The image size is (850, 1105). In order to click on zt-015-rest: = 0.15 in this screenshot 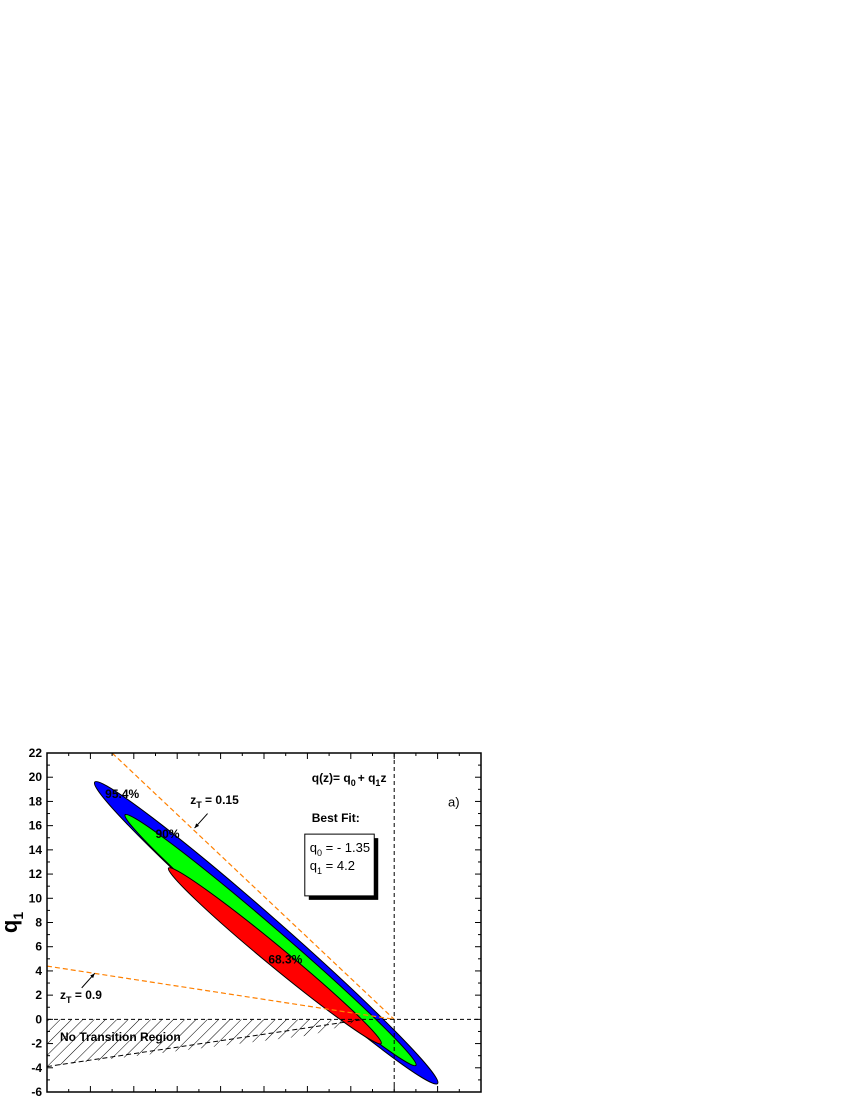, I will do `click(220, 800)`.